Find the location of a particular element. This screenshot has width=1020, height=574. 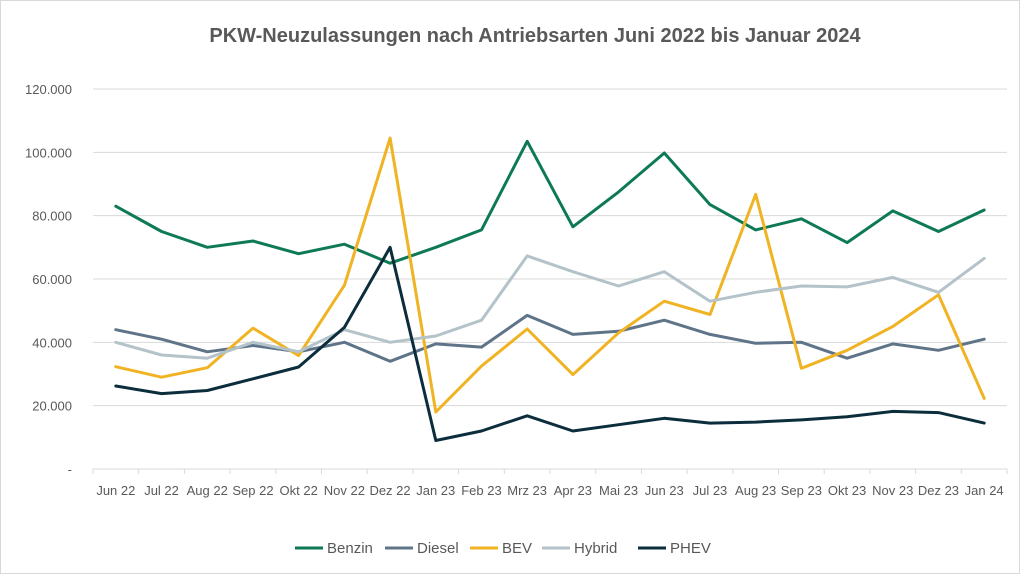

x-tick-label: Sep 23 is located at coordinates (801, 490).